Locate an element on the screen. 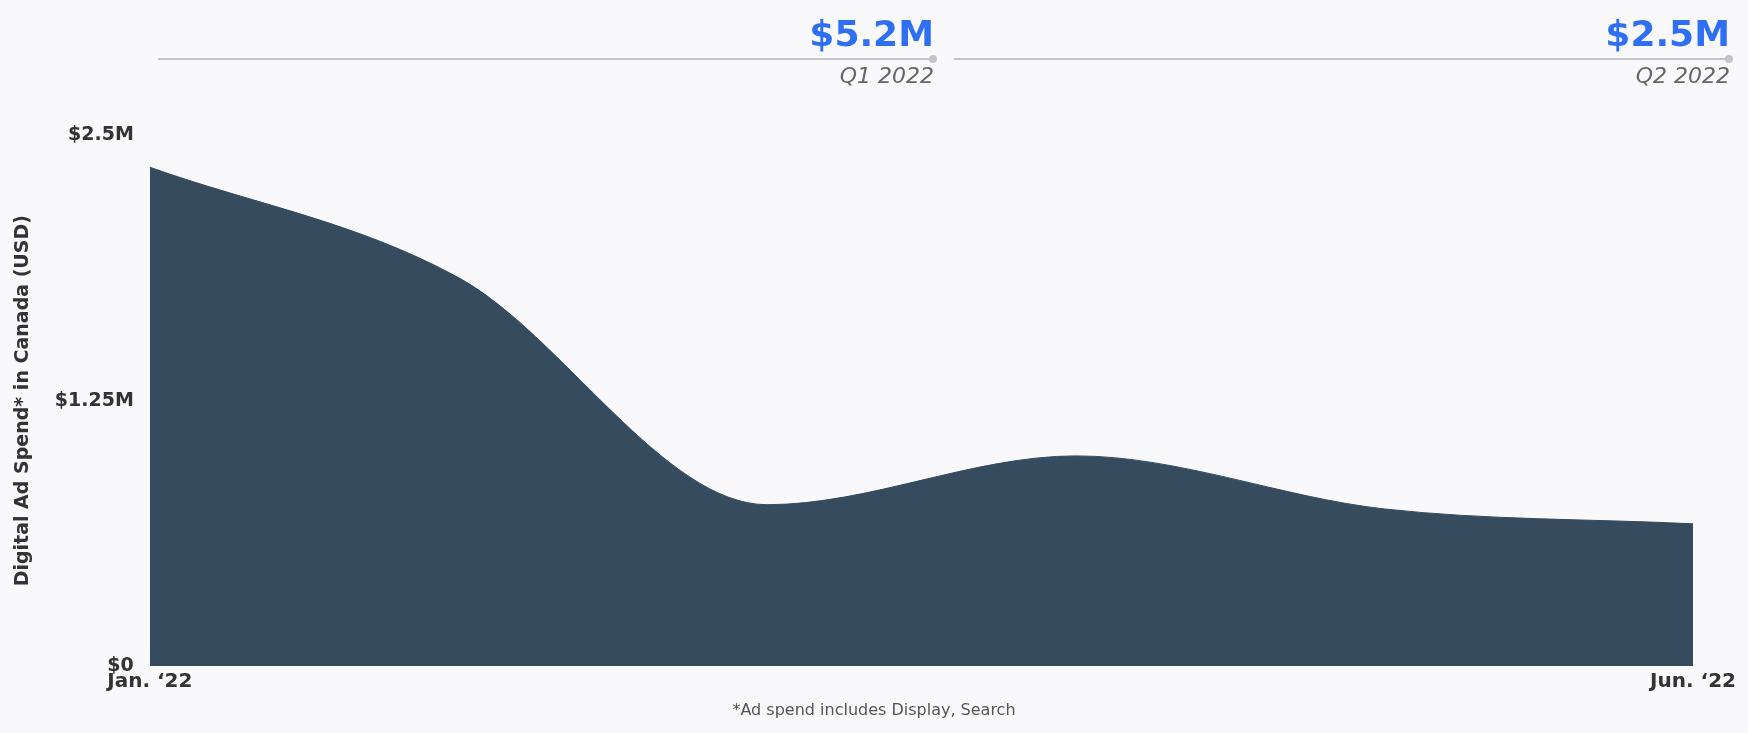 This screenshot has height=733, width=1748. x-tick-label: Jun. ‘22 is located at coordinates (1692, 680).